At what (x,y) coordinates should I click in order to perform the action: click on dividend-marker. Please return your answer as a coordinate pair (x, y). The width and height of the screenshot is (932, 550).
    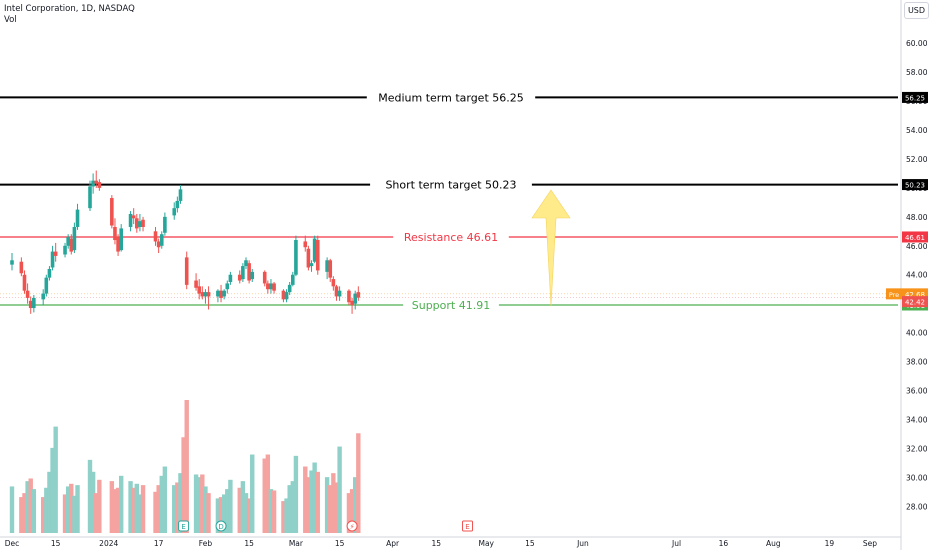
    Looking at the image, I should click on (221, 526).